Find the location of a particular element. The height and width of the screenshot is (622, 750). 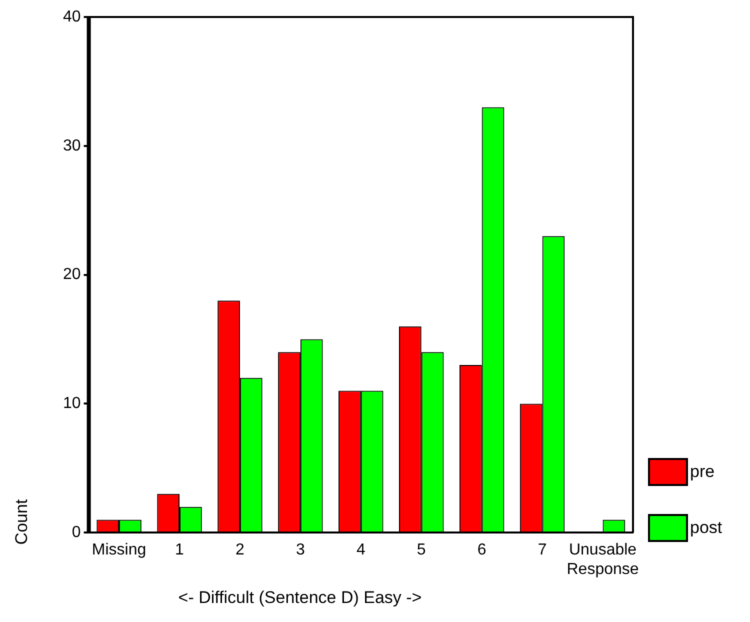

x-tick-label: 1 is located at coordinates (179, 550).